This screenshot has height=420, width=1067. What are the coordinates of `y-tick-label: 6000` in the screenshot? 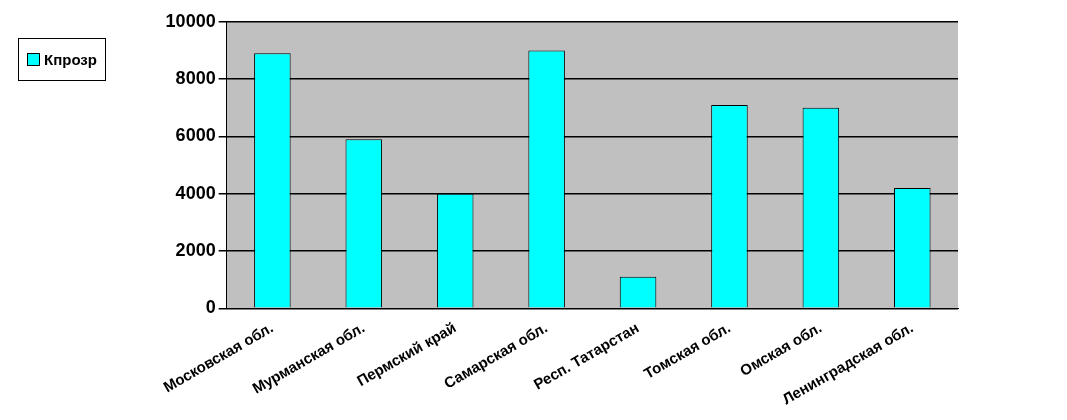 It's located at (195, 135).